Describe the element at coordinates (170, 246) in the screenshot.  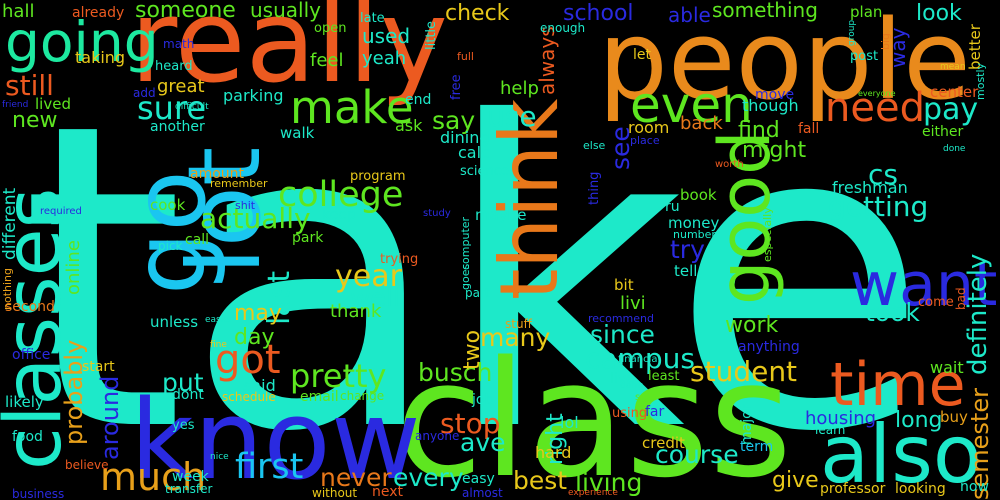
I see `word-pick: pick` at that location.